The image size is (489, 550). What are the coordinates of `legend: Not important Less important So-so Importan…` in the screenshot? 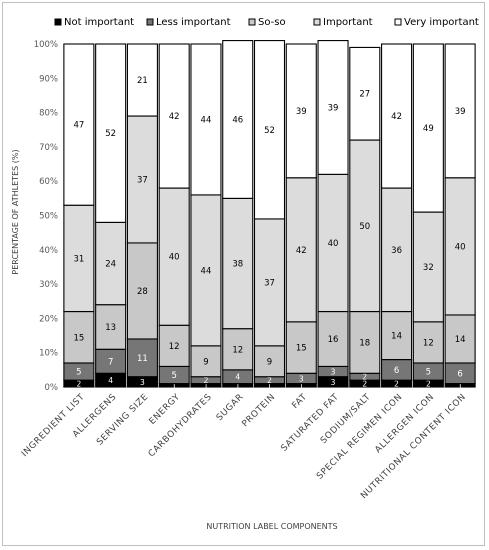 It's located at (266, 22).